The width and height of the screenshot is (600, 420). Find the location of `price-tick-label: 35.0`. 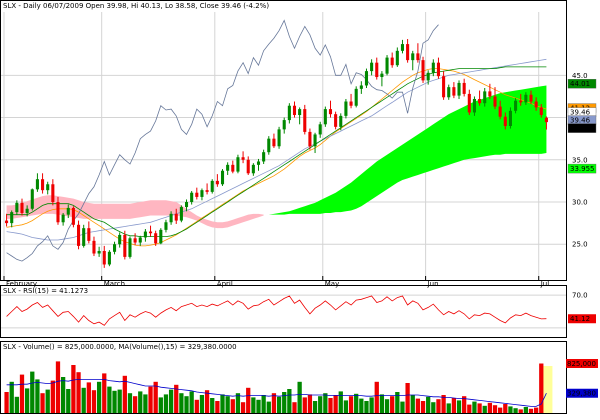

price-tick-label: 35.0 is located at coordinates (580, 160).